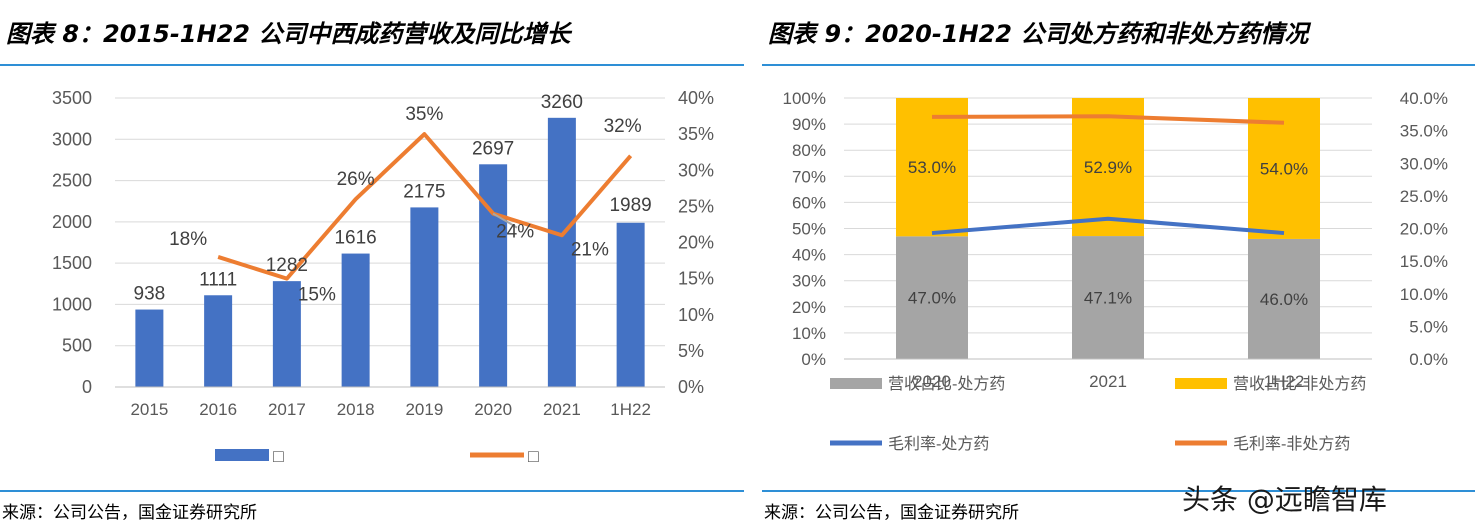 The image size is (1475, 530). What do you see at coordinates (242, 455) in the screenshot?
I see `legend-swatch-bar` at bounding box center [242, 455].